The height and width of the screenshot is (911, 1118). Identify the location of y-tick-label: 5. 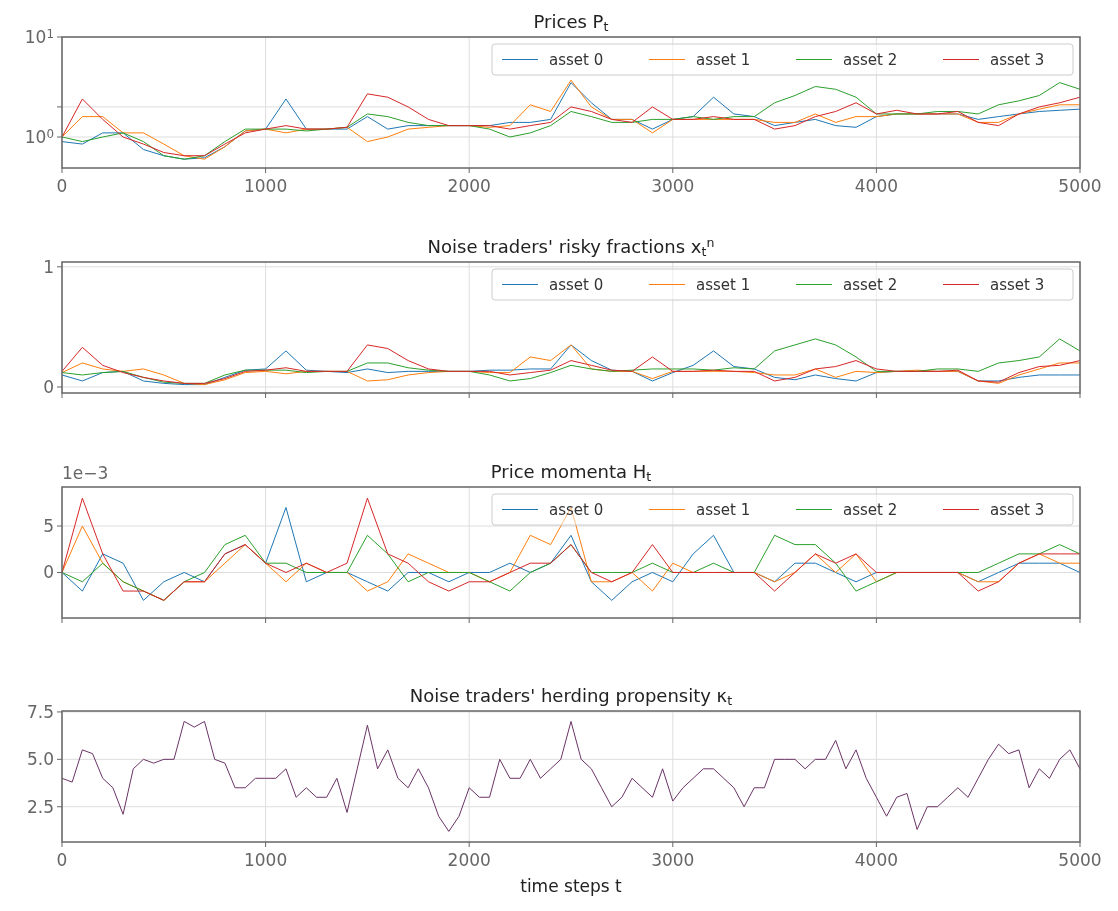
(48, 526).